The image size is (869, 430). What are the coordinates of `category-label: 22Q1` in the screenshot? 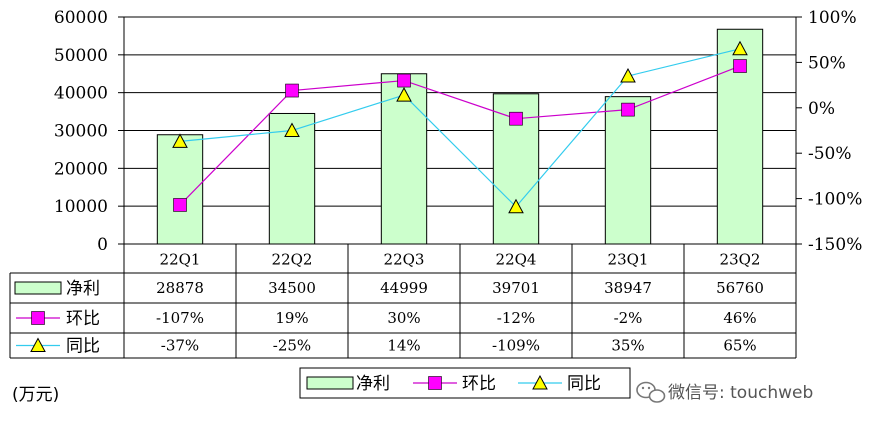 It's located at (180, 260).